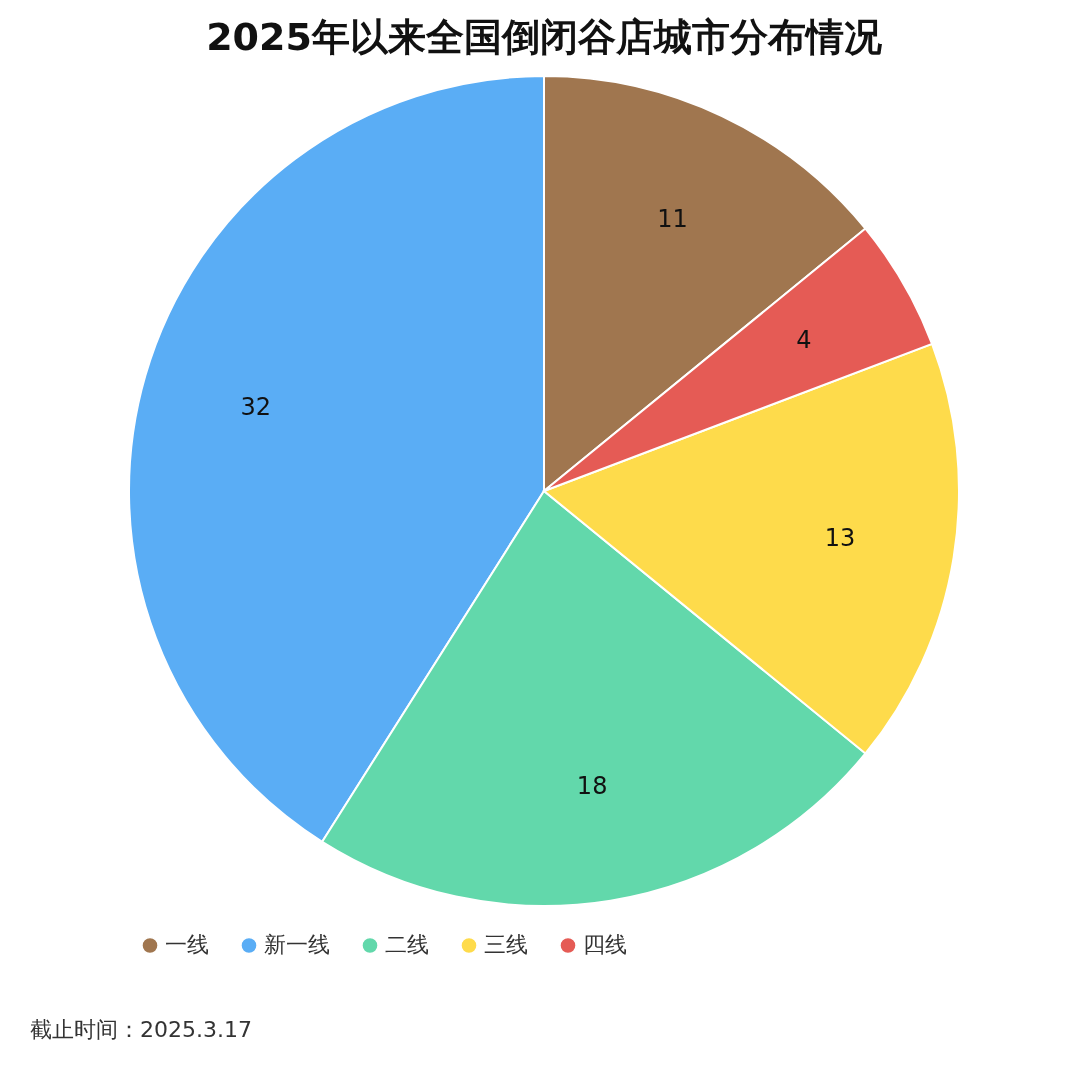  I want to click on data-label: 13, so click(840, 538).